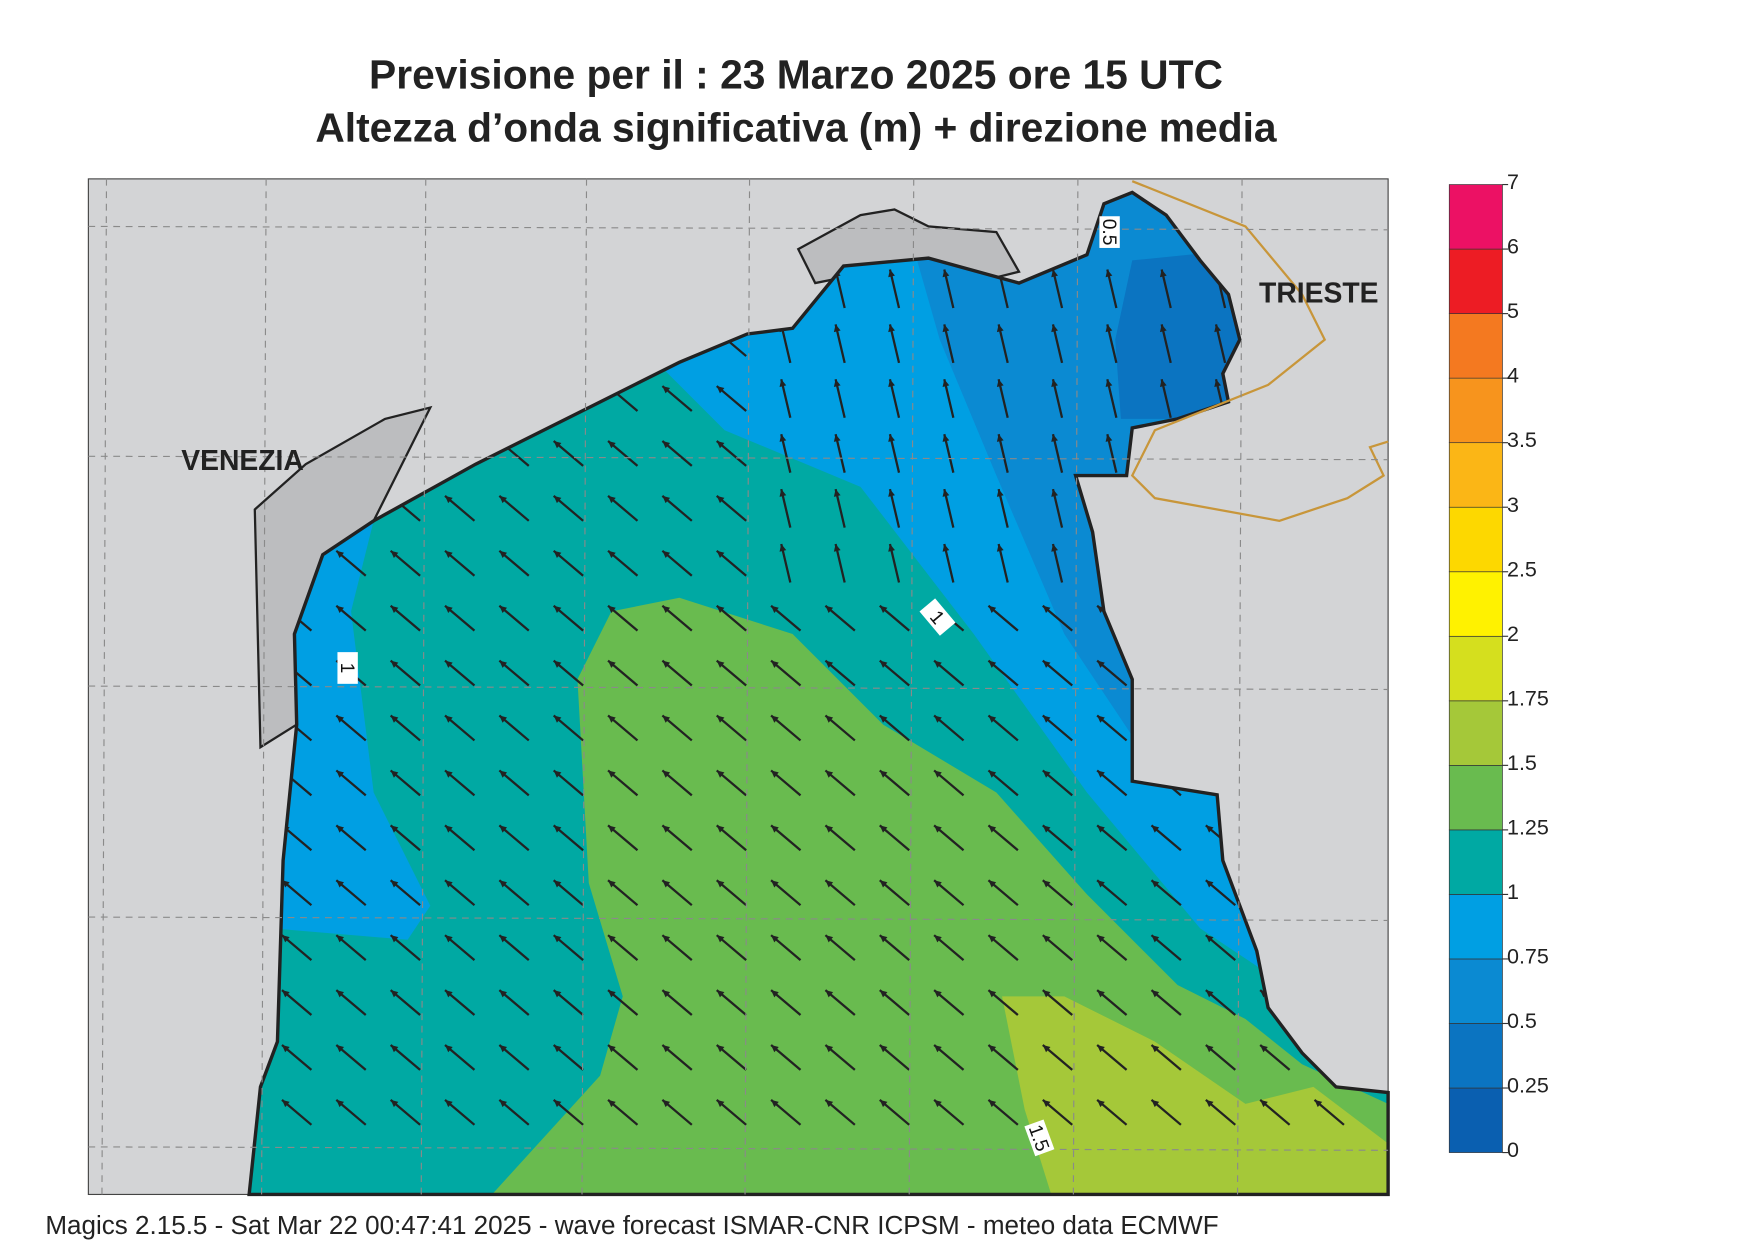 The image size is (1755, 1242). I want to click on colorbar-label: 2, so click(1513, 634).